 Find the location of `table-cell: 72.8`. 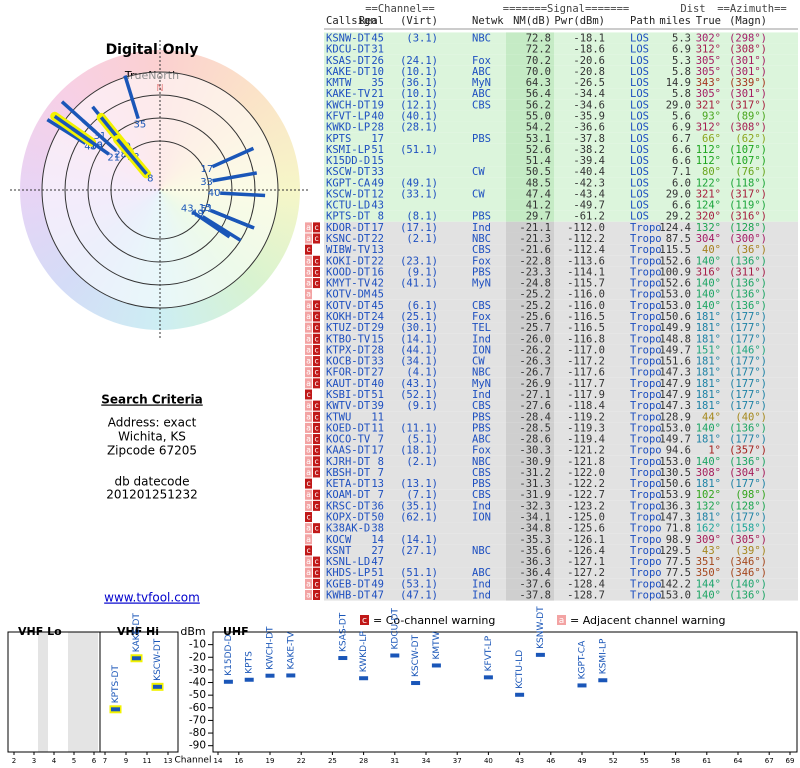

table-cell: 72.8 is located at coordinates (538, 39).